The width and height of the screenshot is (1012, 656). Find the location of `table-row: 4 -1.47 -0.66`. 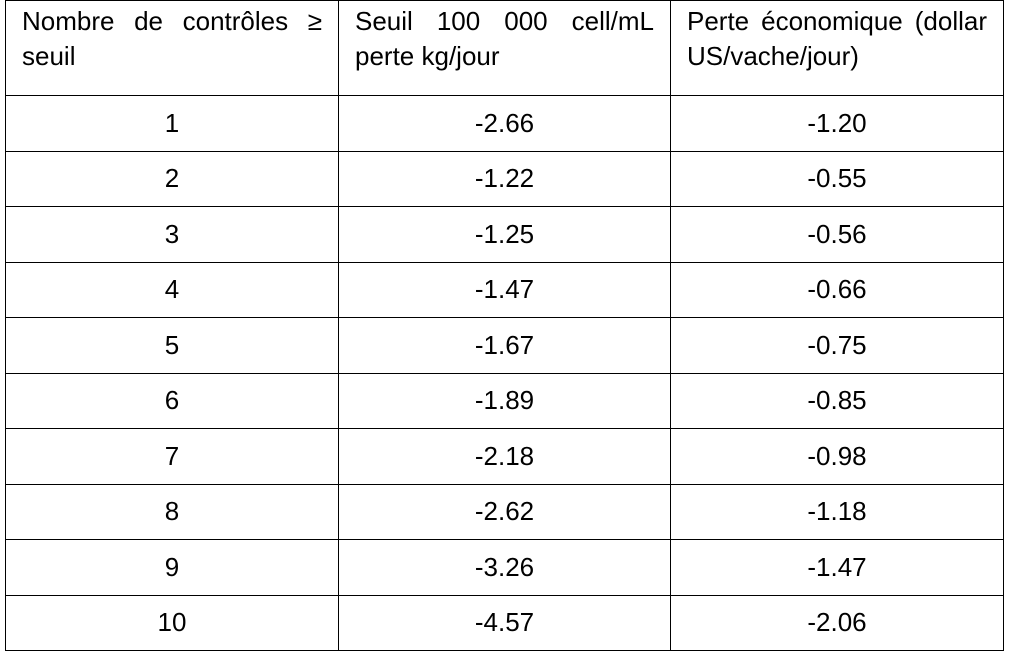

table-row: 4 -1.47 -0.66 is located at coordinates (504, 289).